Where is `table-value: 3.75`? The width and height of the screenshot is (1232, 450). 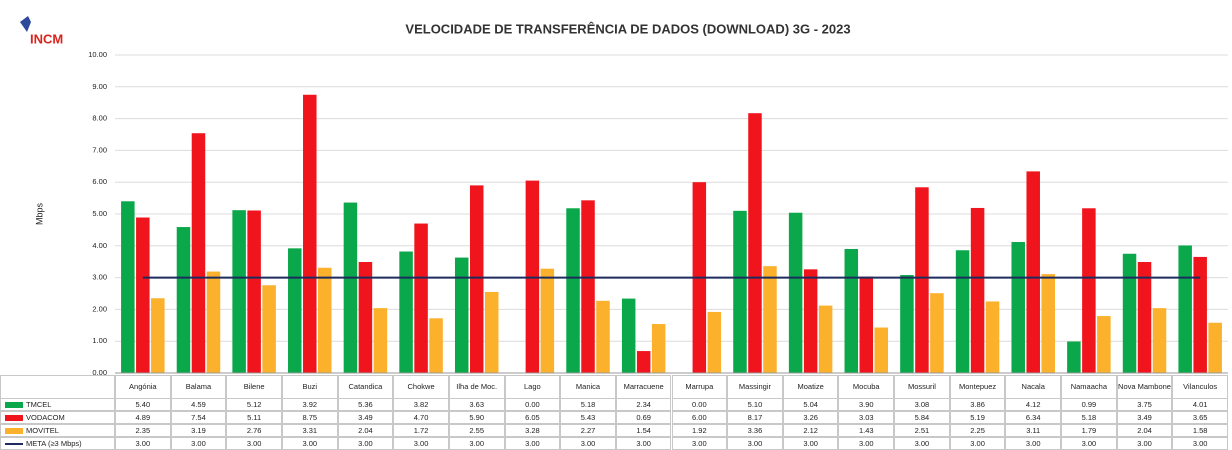 table-value: 3.75 is located at coordinates (1144, 404).